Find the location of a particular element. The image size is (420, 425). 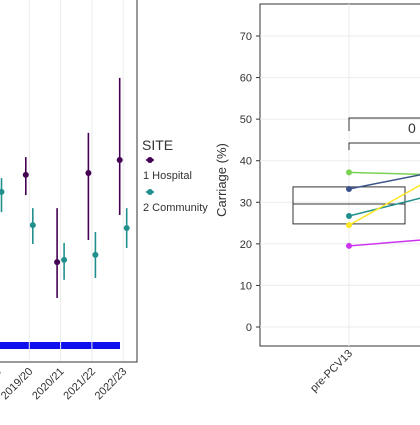

period-bar is located at coordinates (60, 345).